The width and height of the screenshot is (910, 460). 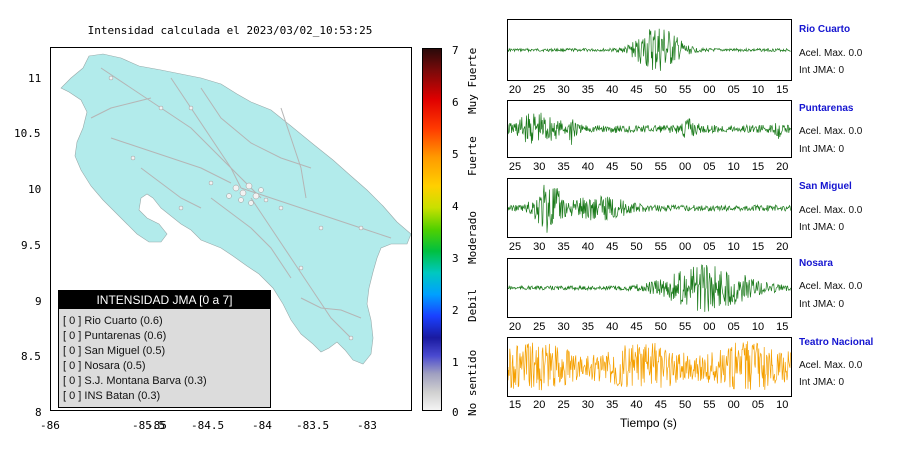 What do you see at coordinates (472, 382) in the screenshot?
I see `scale-label-no-sentido: No sentido` at bounding box center [472, 382].